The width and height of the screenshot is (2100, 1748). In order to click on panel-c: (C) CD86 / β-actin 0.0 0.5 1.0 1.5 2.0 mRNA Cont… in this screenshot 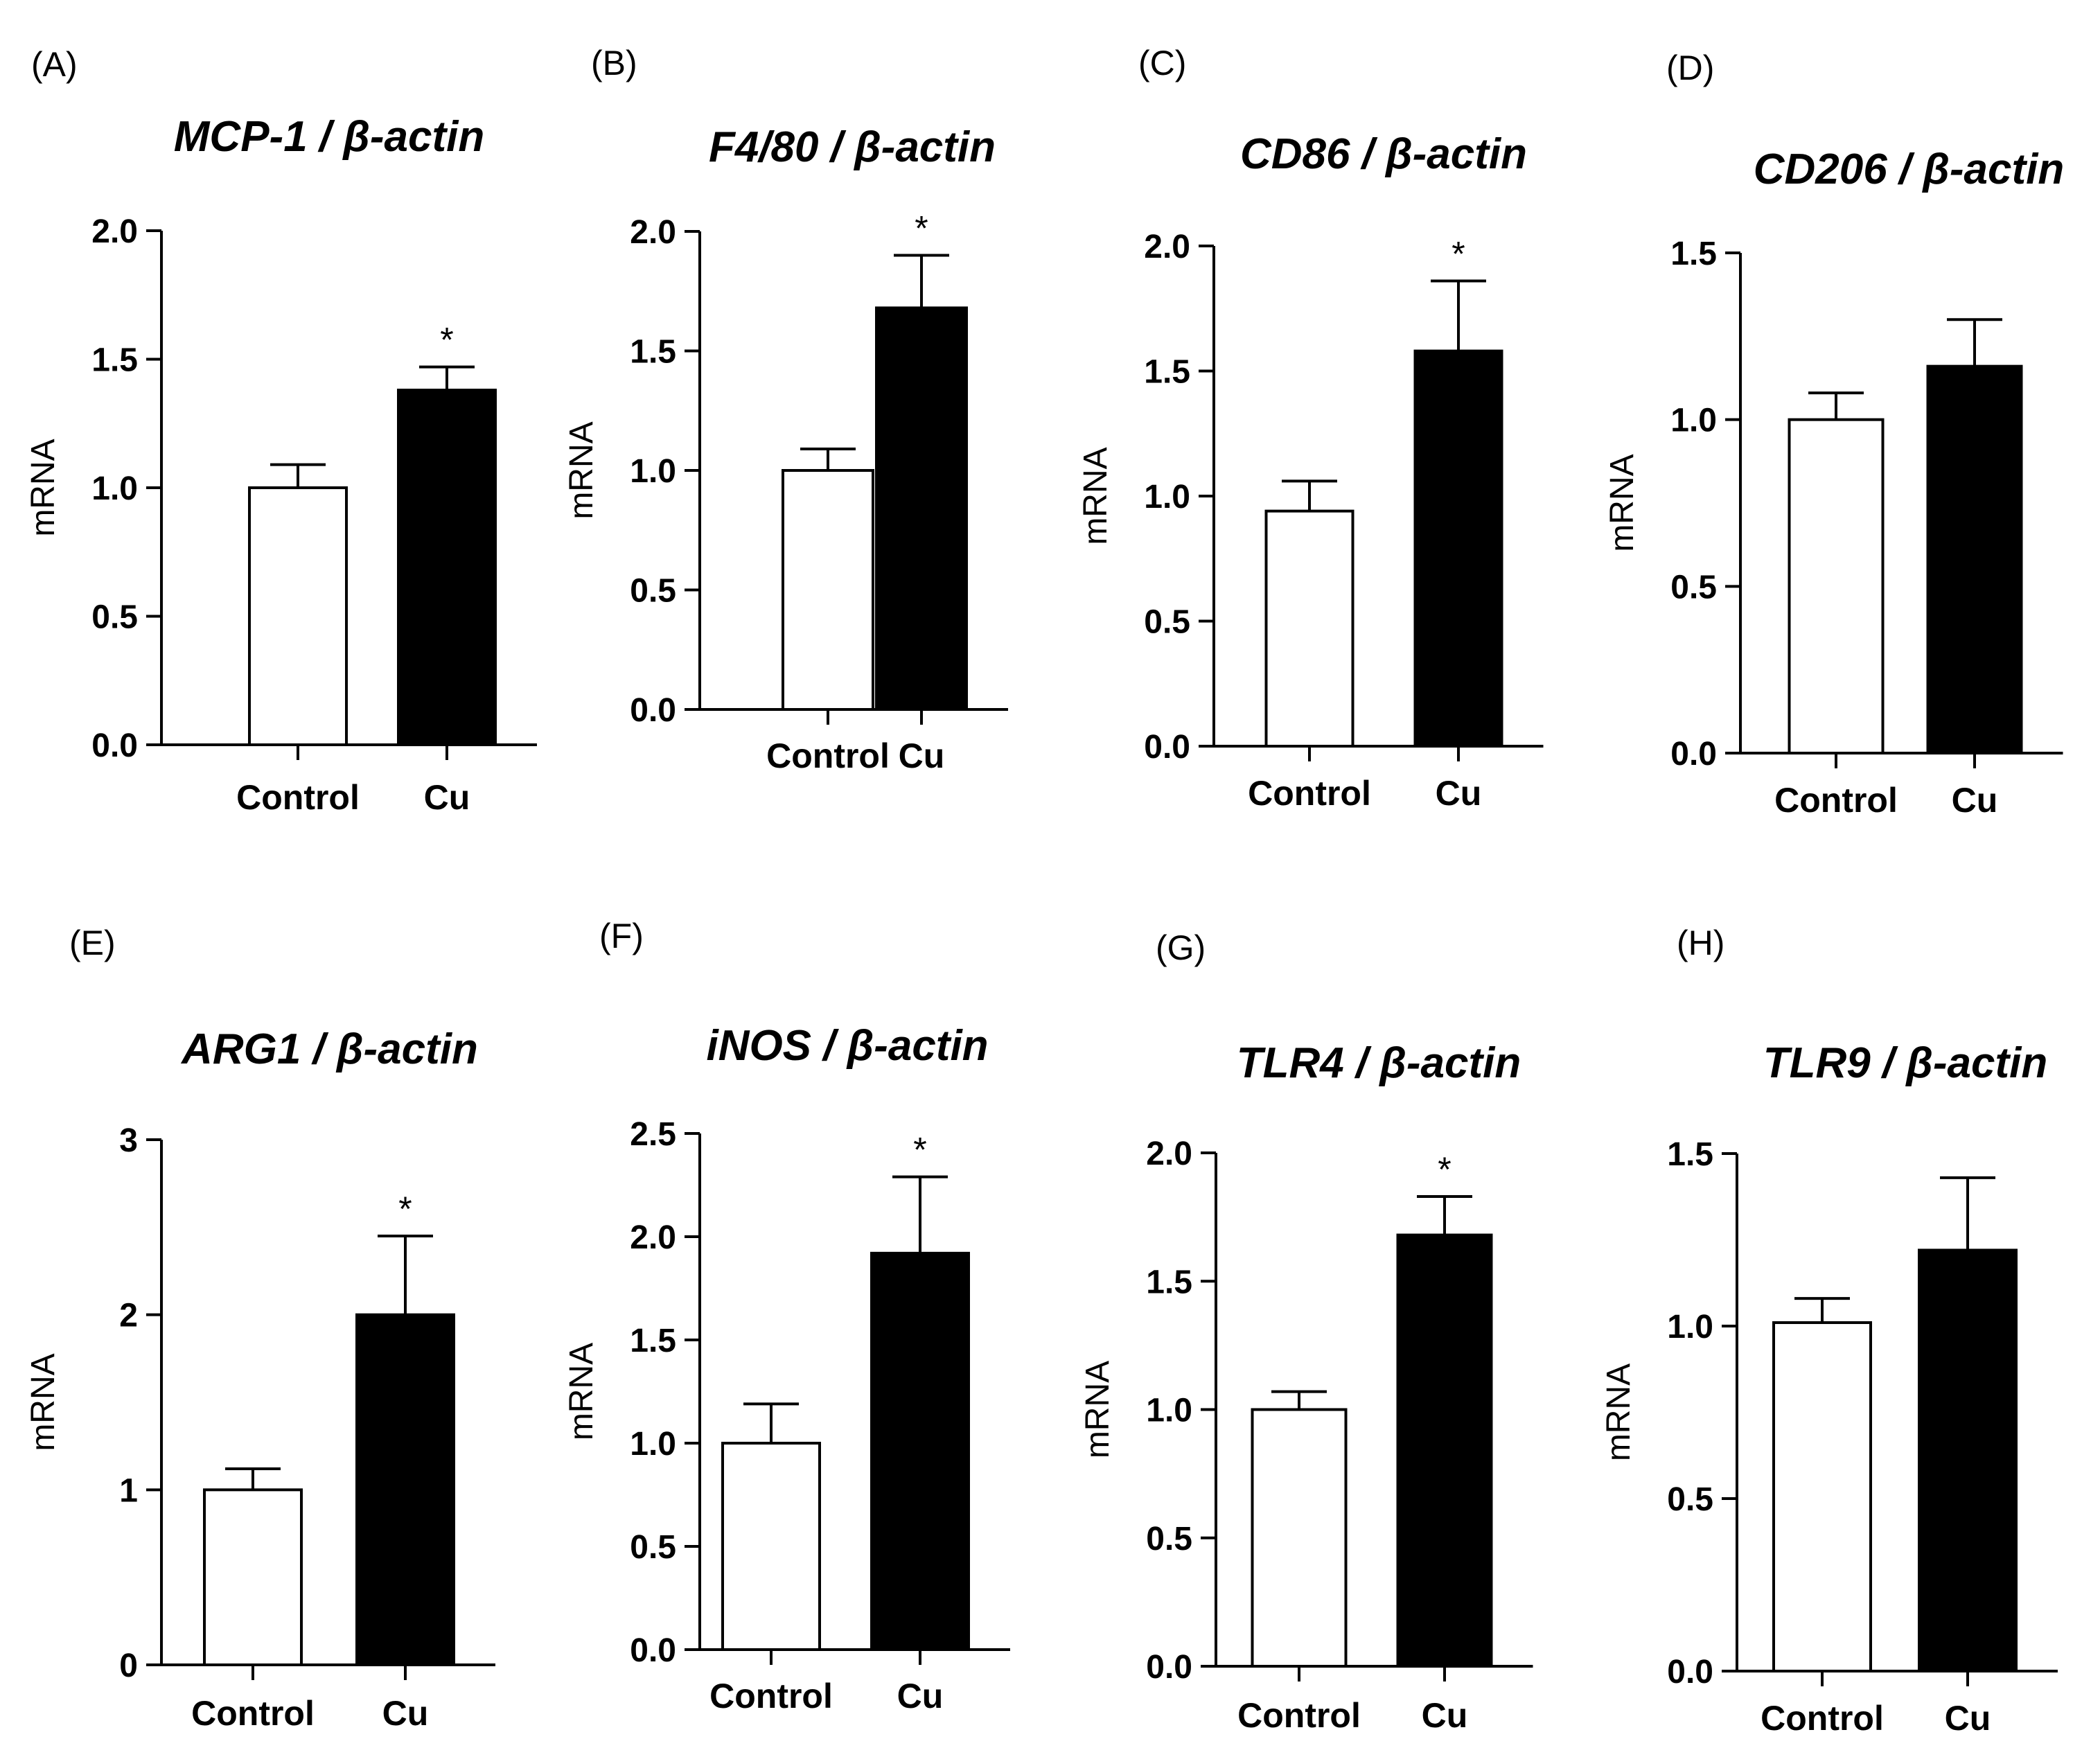, I will do `click(1310, 428)`.